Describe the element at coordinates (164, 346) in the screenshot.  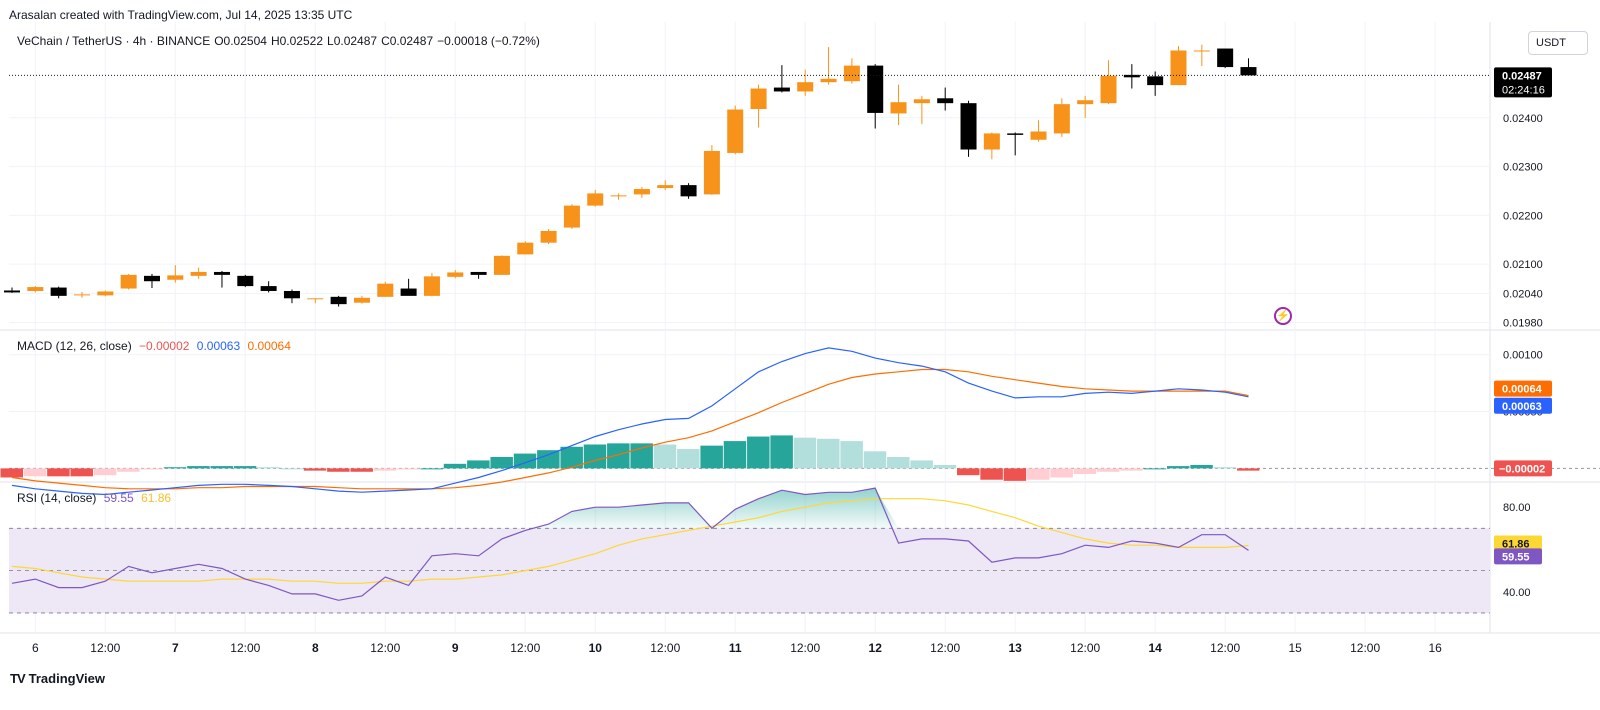
I see `macd-hist-value: −0.00002` at that location.